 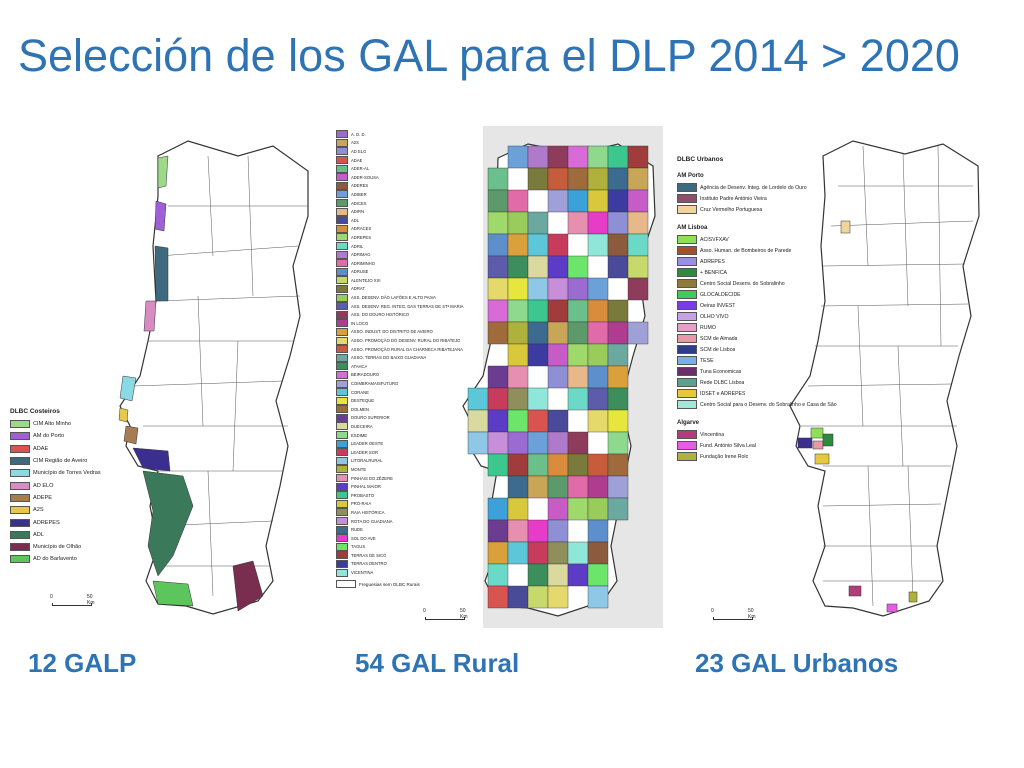 What do you see at coordinates (357, 530) in the screenshot?
I see `legend-label: RUDE` at bounding box center [357, 530].